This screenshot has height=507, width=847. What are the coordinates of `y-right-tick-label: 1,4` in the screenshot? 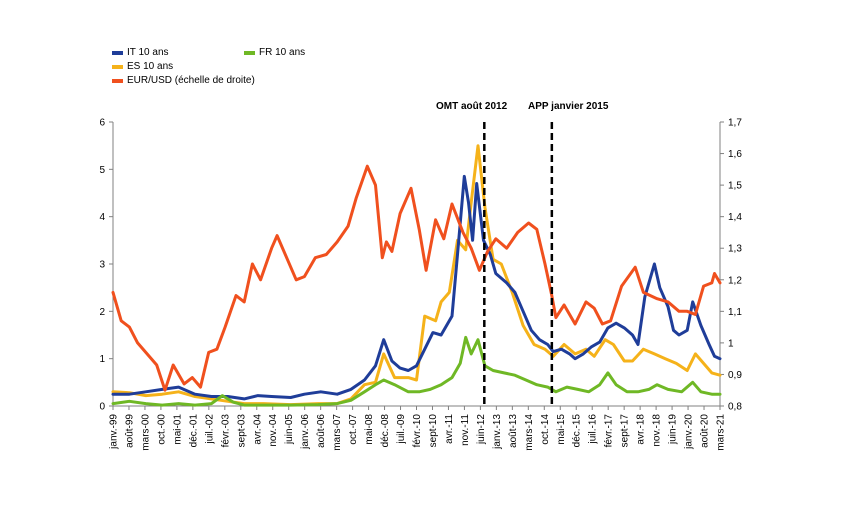 It's located at (735, 217).